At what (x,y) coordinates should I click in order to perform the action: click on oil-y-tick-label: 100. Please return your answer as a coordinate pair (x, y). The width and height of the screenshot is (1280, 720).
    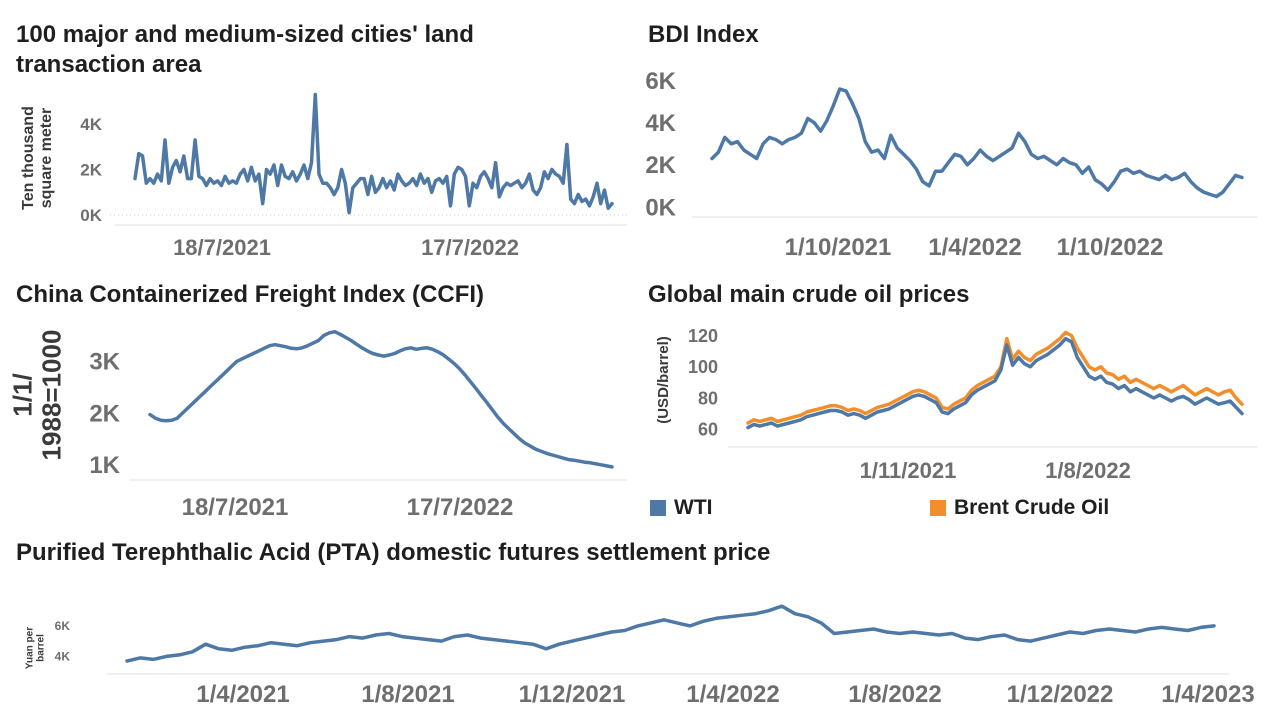
    Looking at the image, I should click on (703, 367).